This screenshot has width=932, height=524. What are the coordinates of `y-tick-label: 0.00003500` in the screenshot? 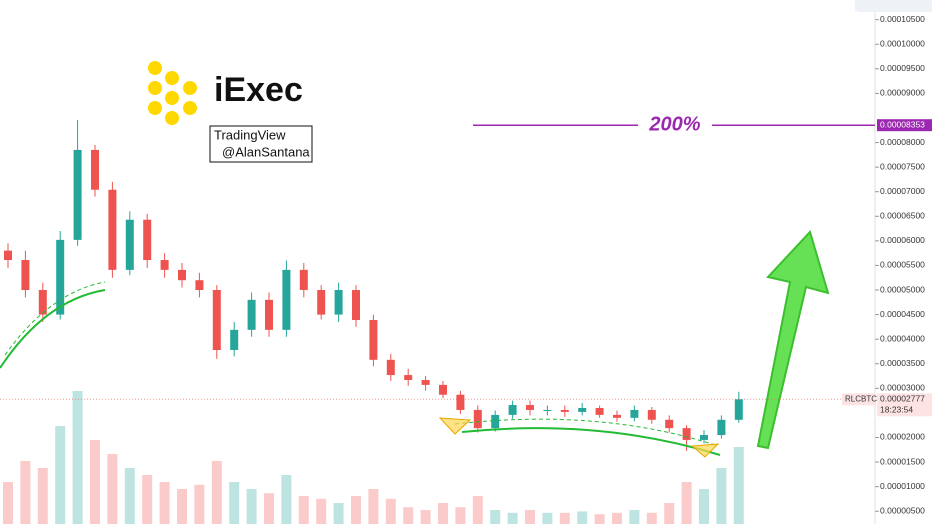 It's located at (902, 363).